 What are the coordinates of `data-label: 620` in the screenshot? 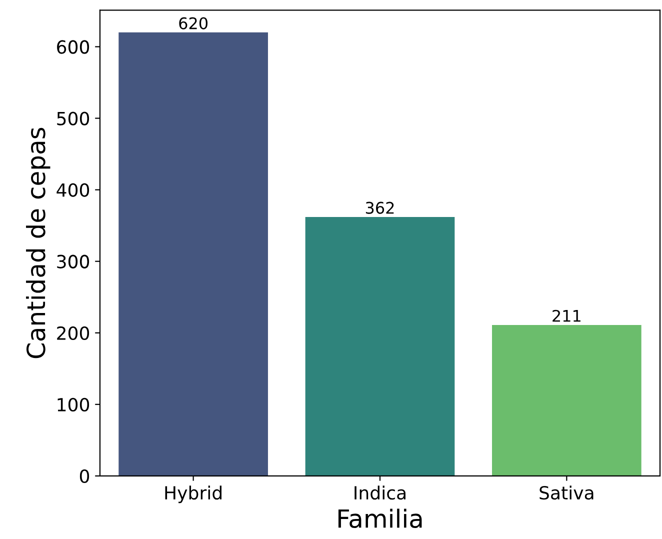 It's located at (193, 23).